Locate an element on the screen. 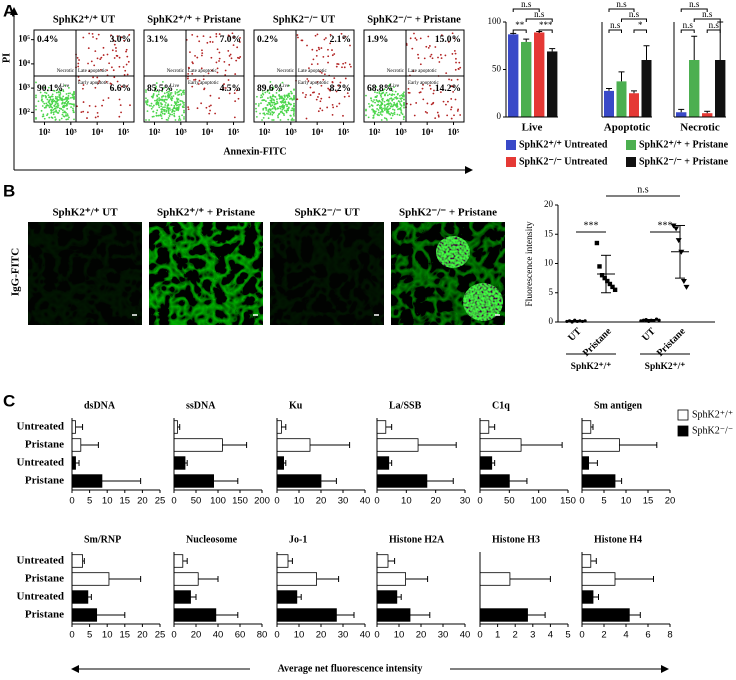 Image resolution: width=736 pixels, height=680 pixels. quadrant-percent: 68.8% is located at coordinates (380, 89).